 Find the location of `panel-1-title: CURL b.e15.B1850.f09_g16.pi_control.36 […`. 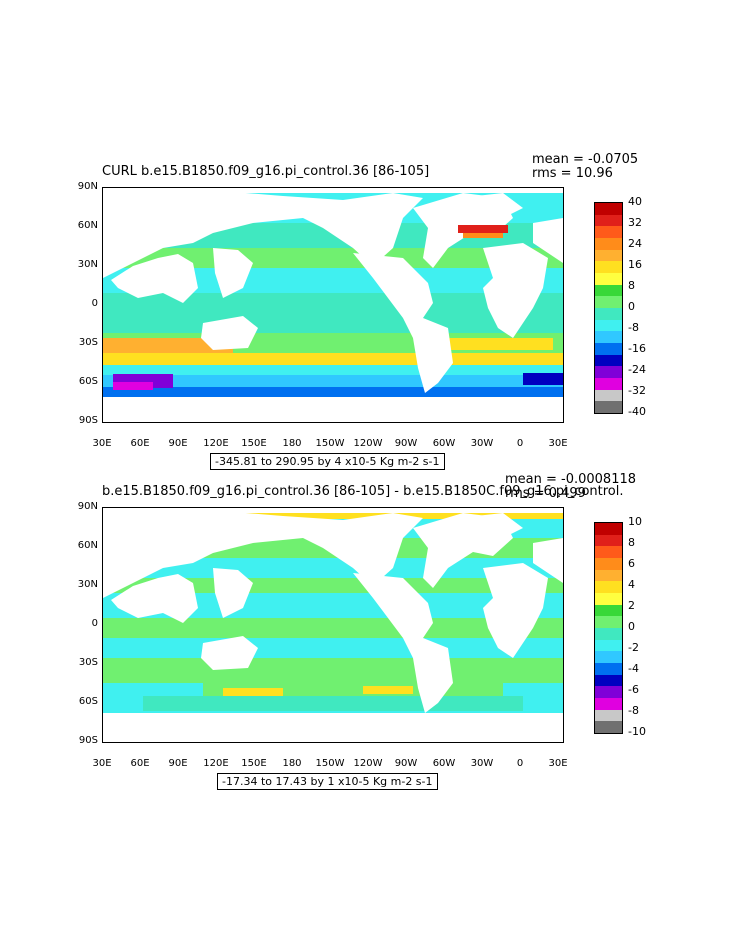

panel-1-title: CURL b.e15.B1850.f09_g16.pi_control.36 [… is located at coordinates (266, 171).